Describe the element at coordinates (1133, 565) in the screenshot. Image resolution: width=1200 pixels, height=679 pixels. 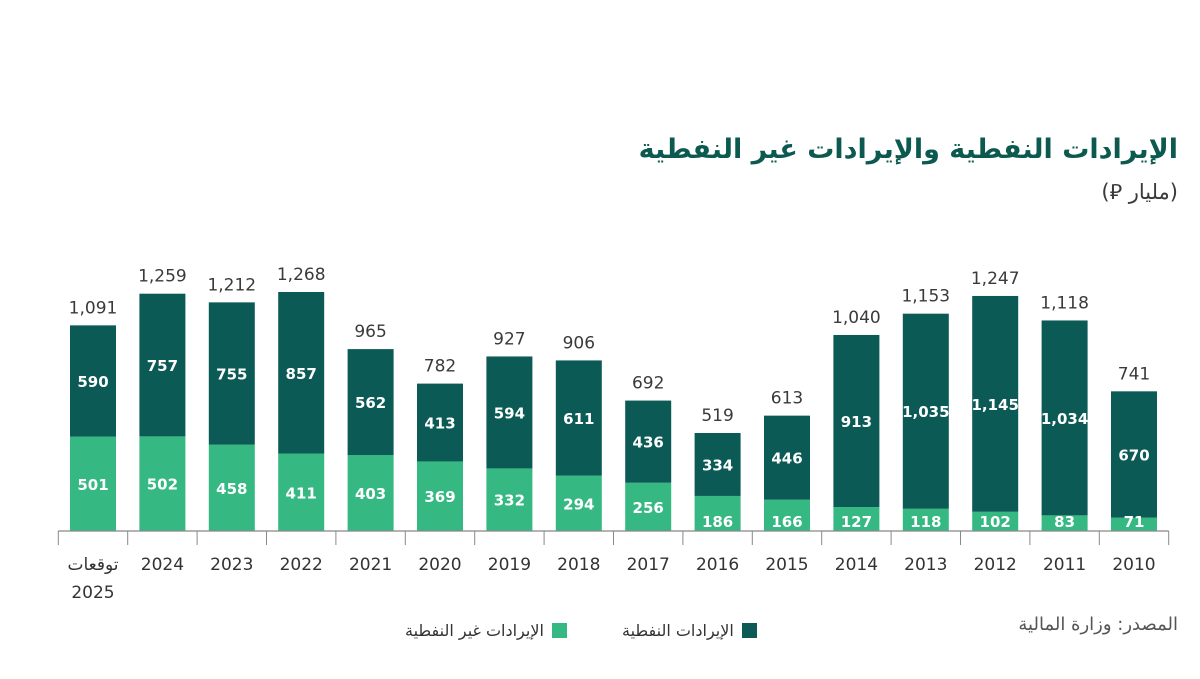
I see `x-tick-label-0: 2010` at that location.